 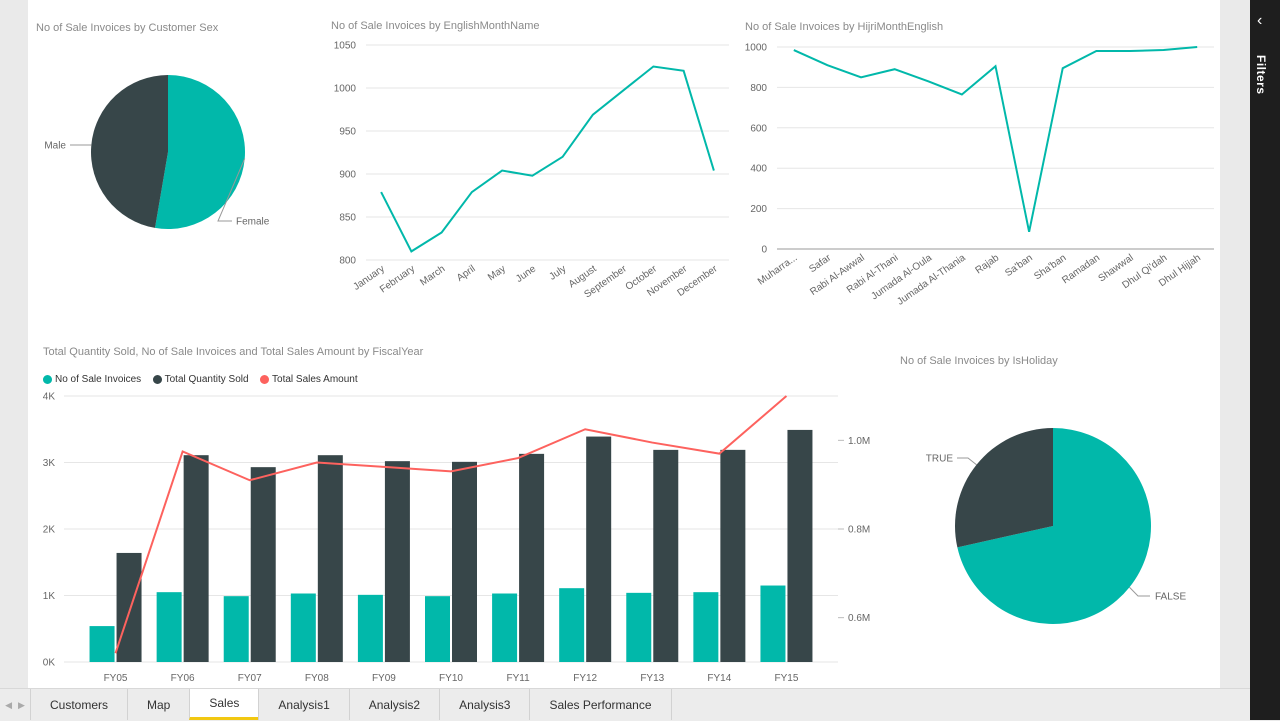 What do you see at coordinates (8, 705) in the screenshot?
I see `scroll-left-icon: ◀` at bounding box center [8, 705].